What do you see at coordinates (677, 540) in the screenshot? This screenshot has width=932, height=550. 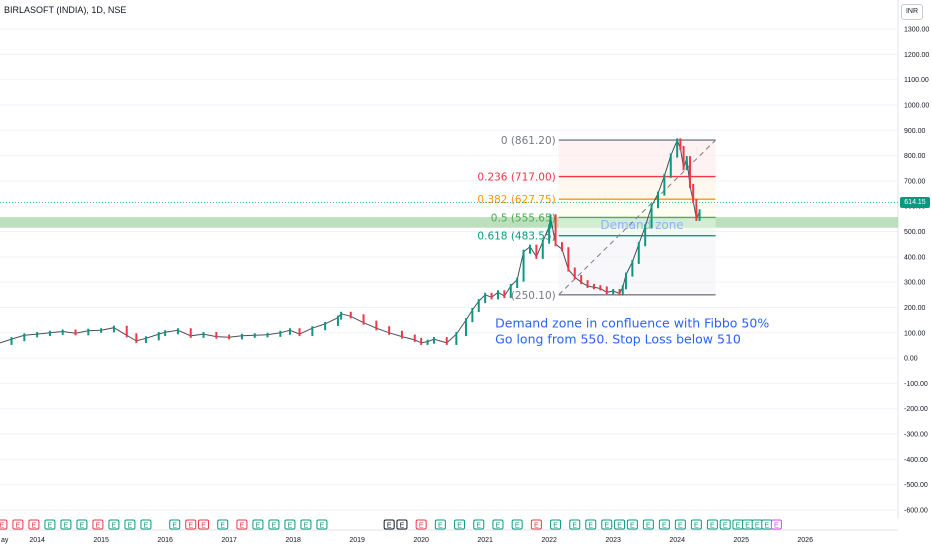 I see `x-tick-label: 2024` at bounding box center [677, 540].